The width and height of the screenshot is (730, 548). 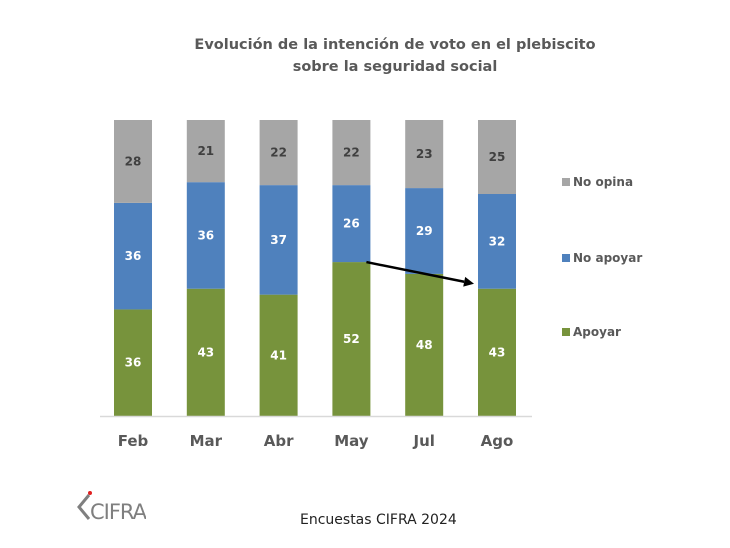 What do you see at coordinates (351, 441) in the screenshot?
I see `x-tick-label: May` at bounding box center [351, 441].